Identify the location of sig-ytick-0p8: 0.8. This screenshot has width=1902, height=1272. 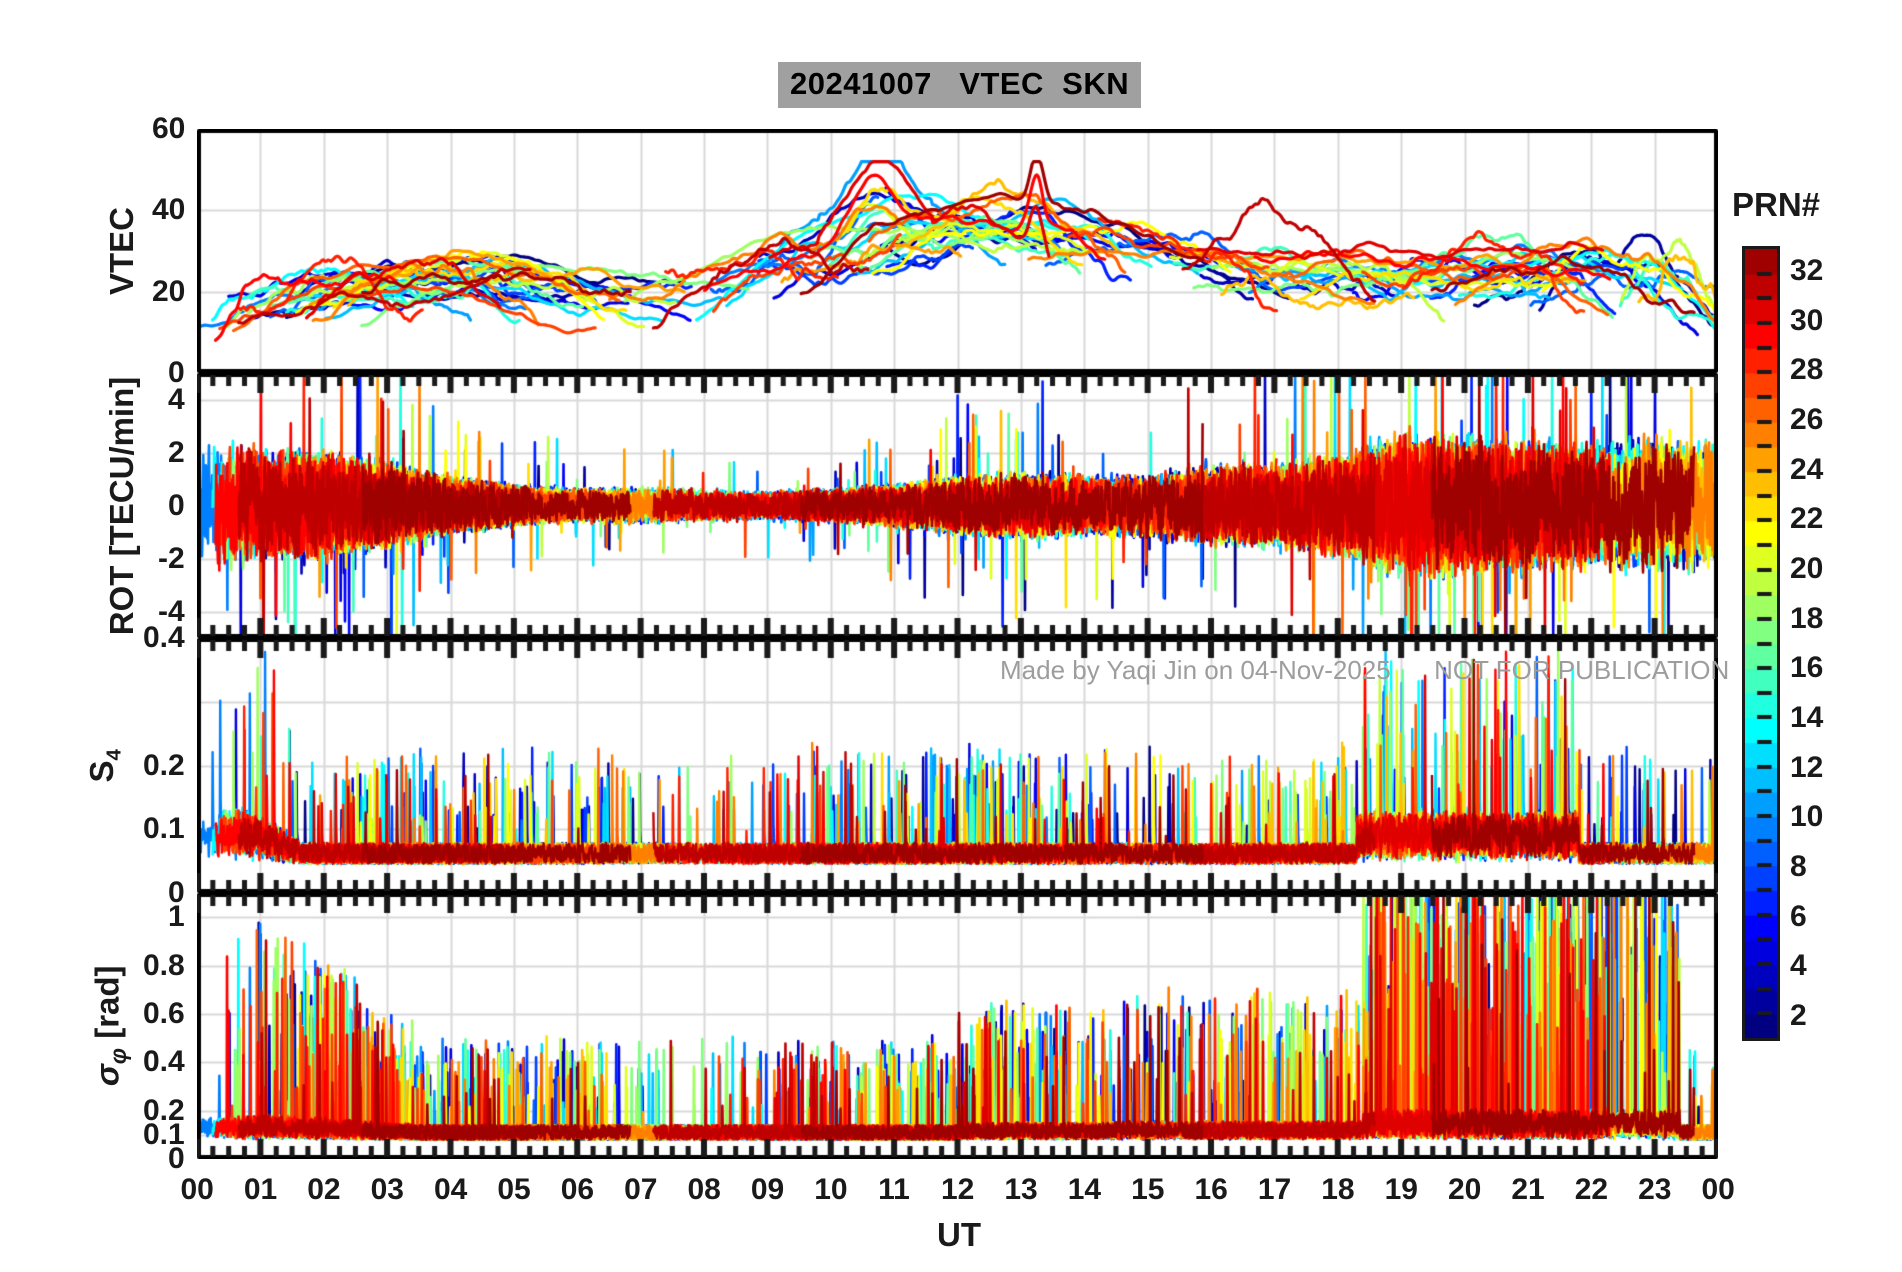
(164, 965).